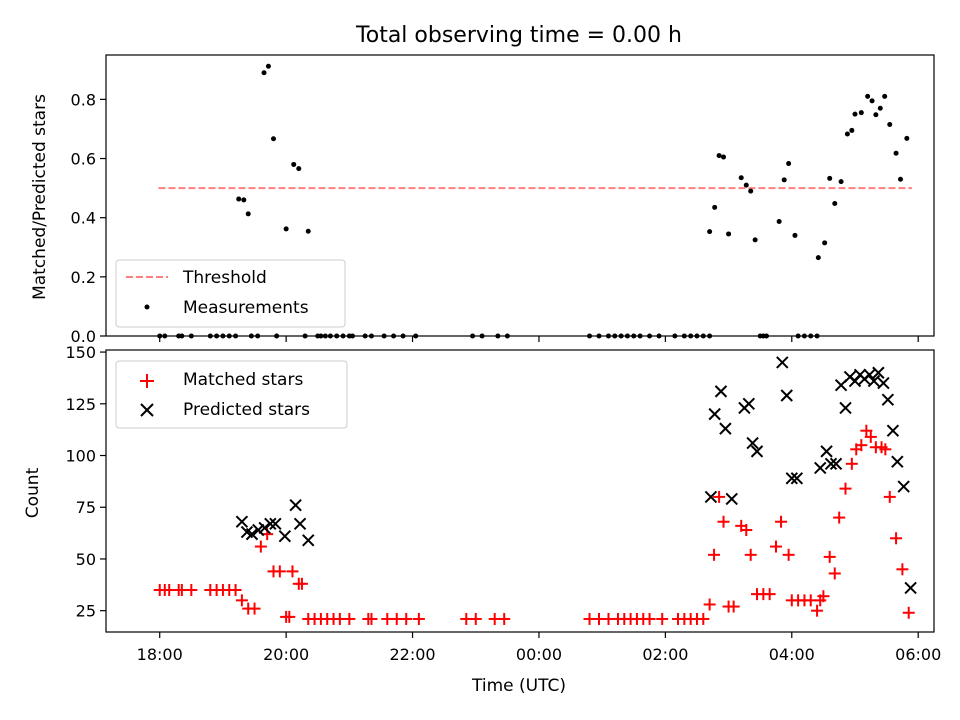 This screenshot has height=720, width=960. I want to click on top-y-tick-label: 0.2, so click(83, 277).